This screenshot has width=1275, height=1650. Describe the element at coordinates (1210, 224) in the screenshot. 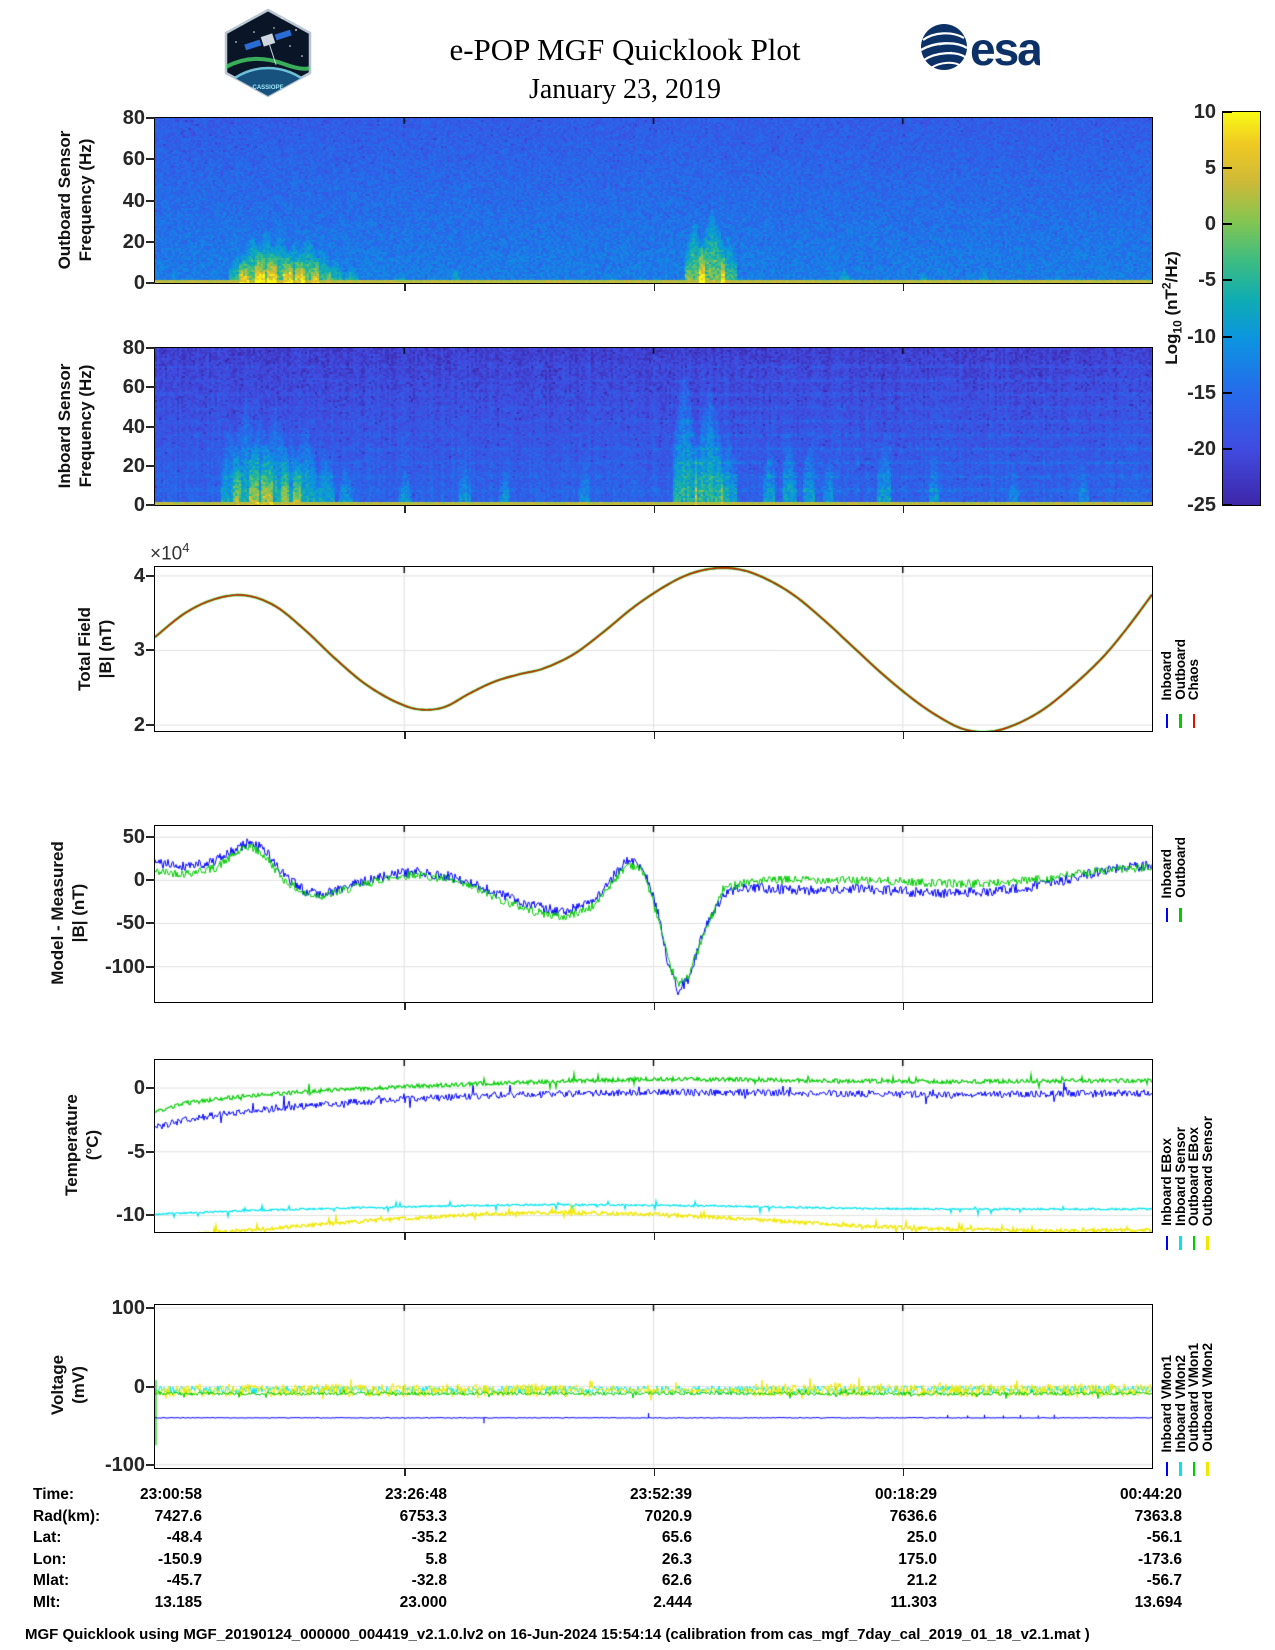

I see `colorbar-tick-label: 0` at that location.